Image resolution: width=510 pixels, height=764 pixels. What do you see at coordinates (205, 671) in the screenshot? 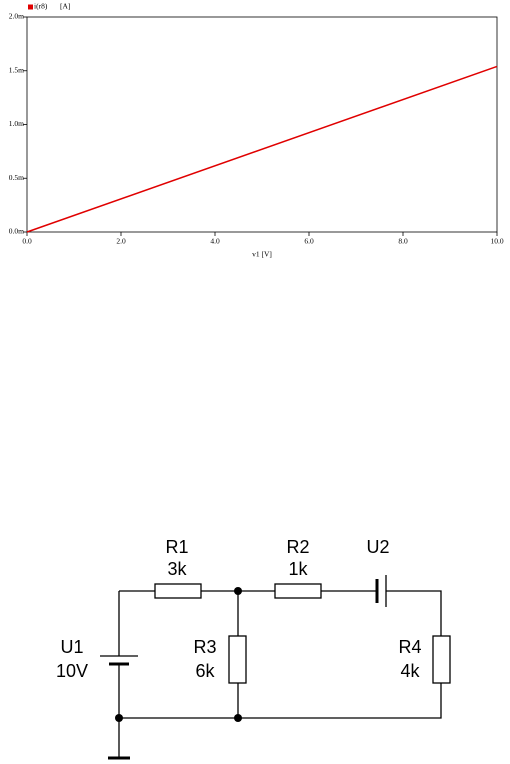
I see `component-value: 6k` at bounding box center [205, 671].